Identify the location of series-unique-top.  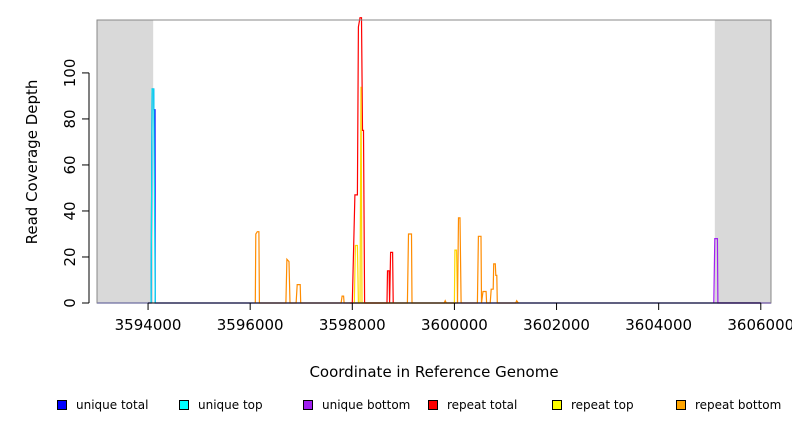
(153, 196).